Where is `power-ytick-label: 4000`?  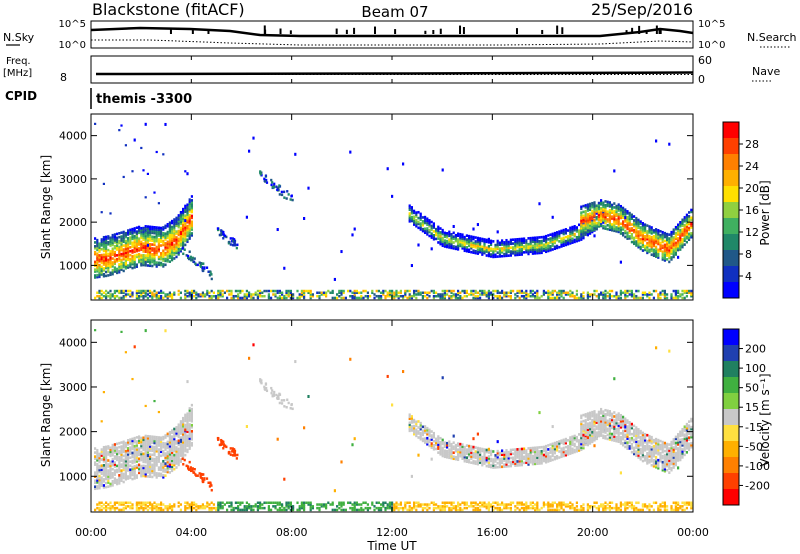
power-ytick-label: 4000 is located at coordinates (73, 136).